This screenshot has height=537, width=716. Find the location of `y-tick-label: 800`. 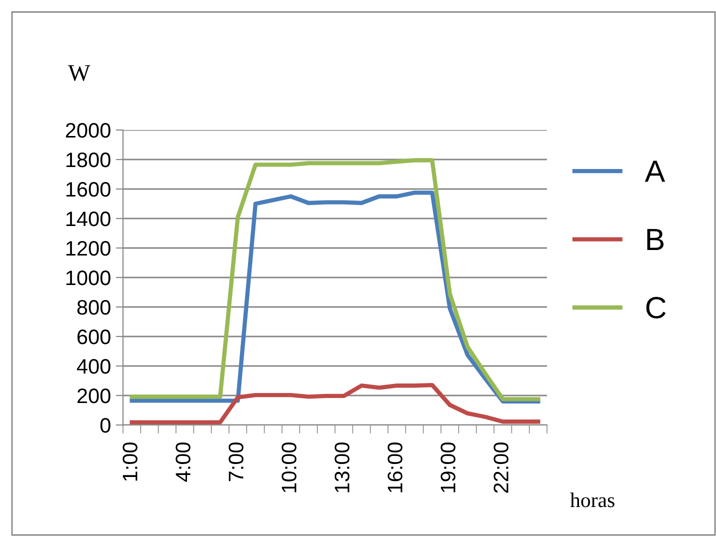

y-tick-label: 800 is located at coordinates (93, 307).